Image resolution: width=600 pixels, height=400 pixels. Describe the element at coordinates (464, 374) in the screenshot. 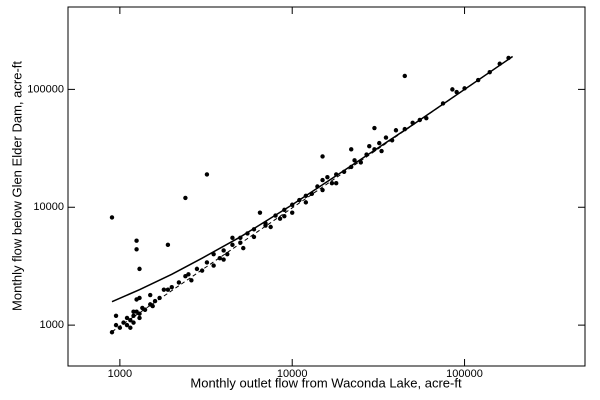

I see `x-tick-label: 100000` at that location.